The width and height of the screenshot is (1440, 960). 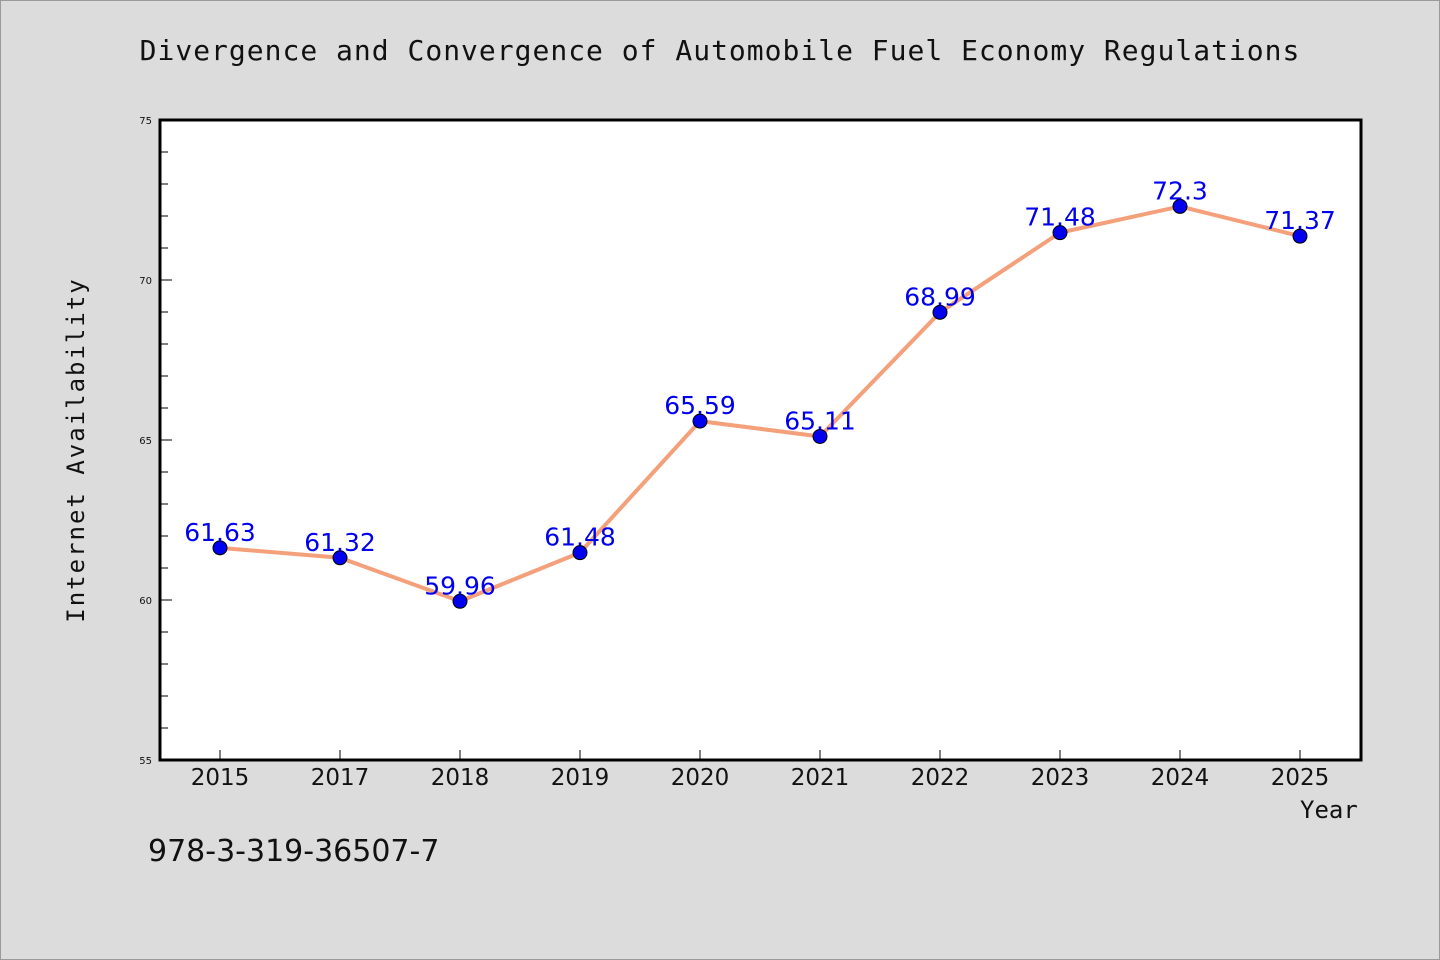 What do you see at coordinates (145, 761) in the screenshot?
I see `y-tick-label: 55` at bounding box center [145, 761].